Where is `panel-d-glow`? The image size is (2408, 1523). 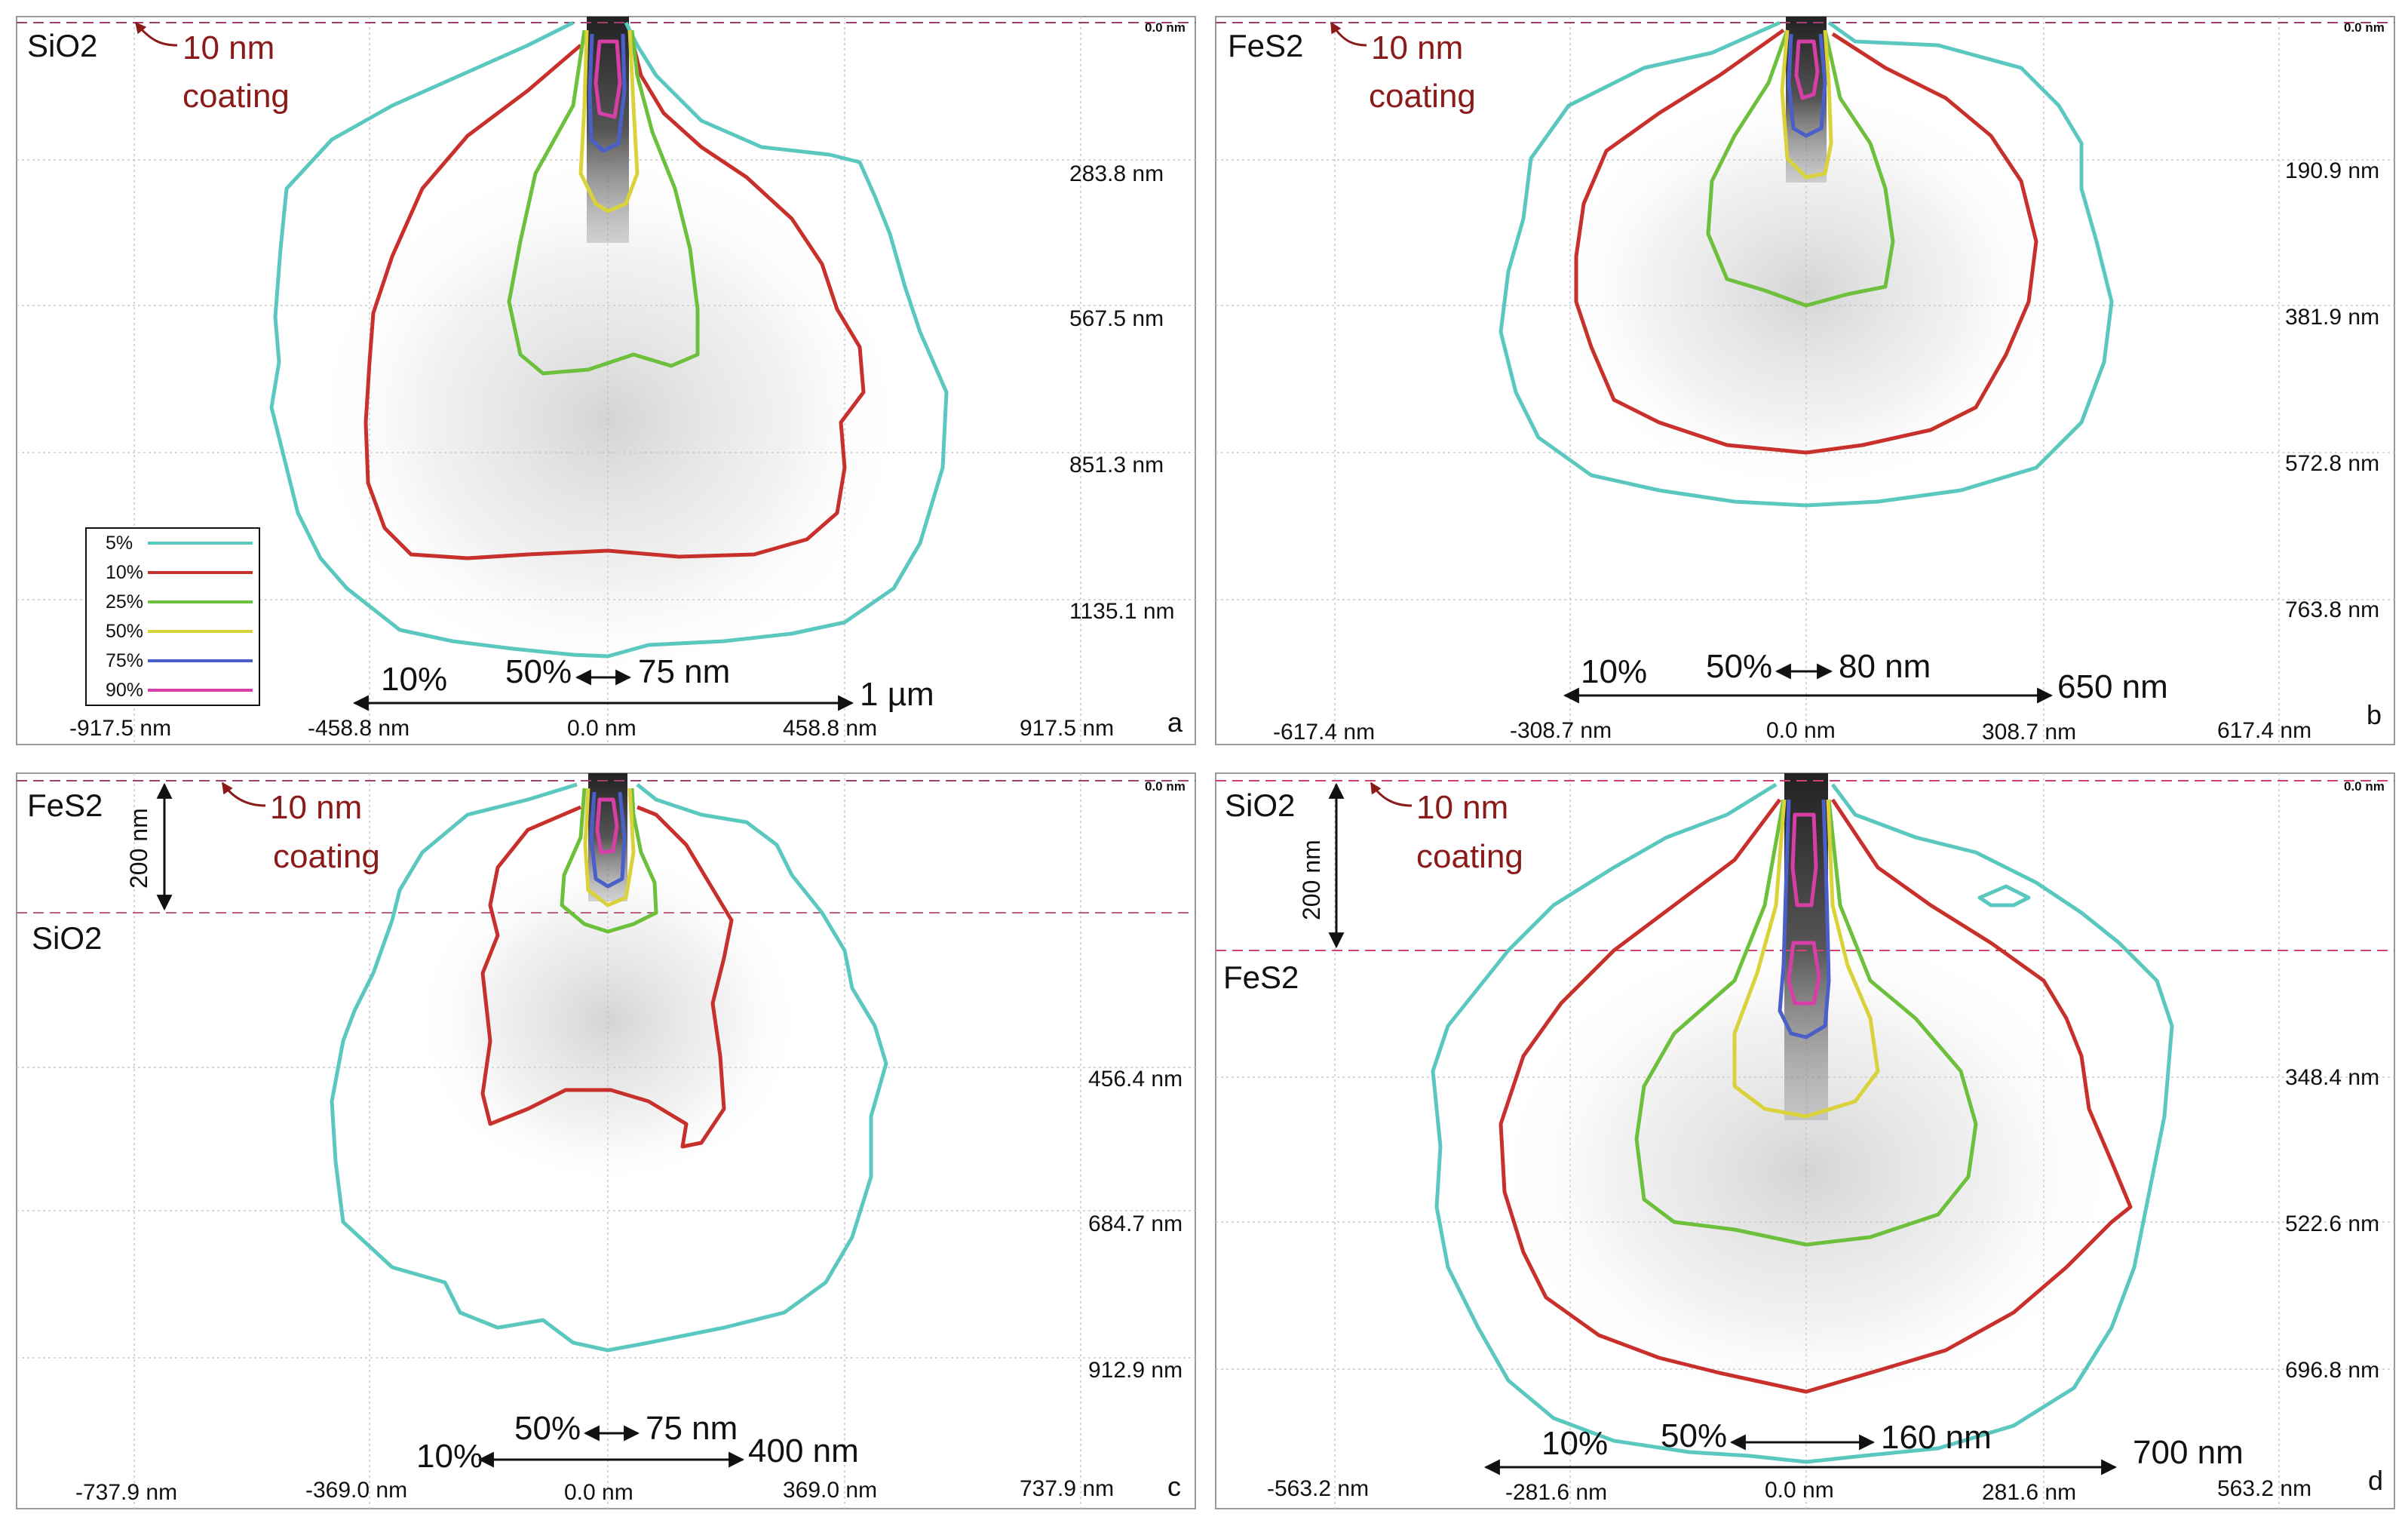 panel-d-glow is located at coordinates (1806, 1147).